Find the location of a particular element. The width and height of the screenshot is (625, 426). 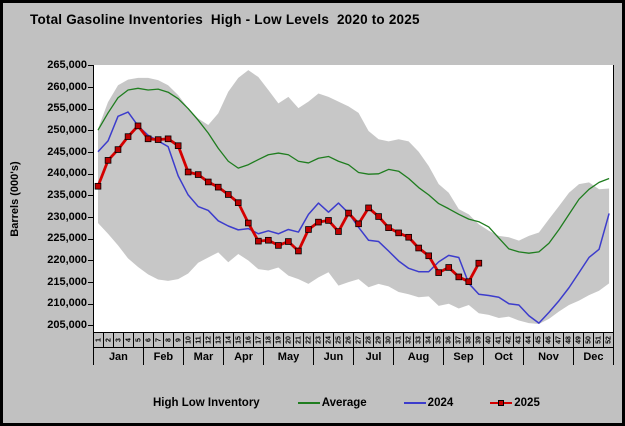

y-tick-label: 240,000 is located at coordinates (67, 173).